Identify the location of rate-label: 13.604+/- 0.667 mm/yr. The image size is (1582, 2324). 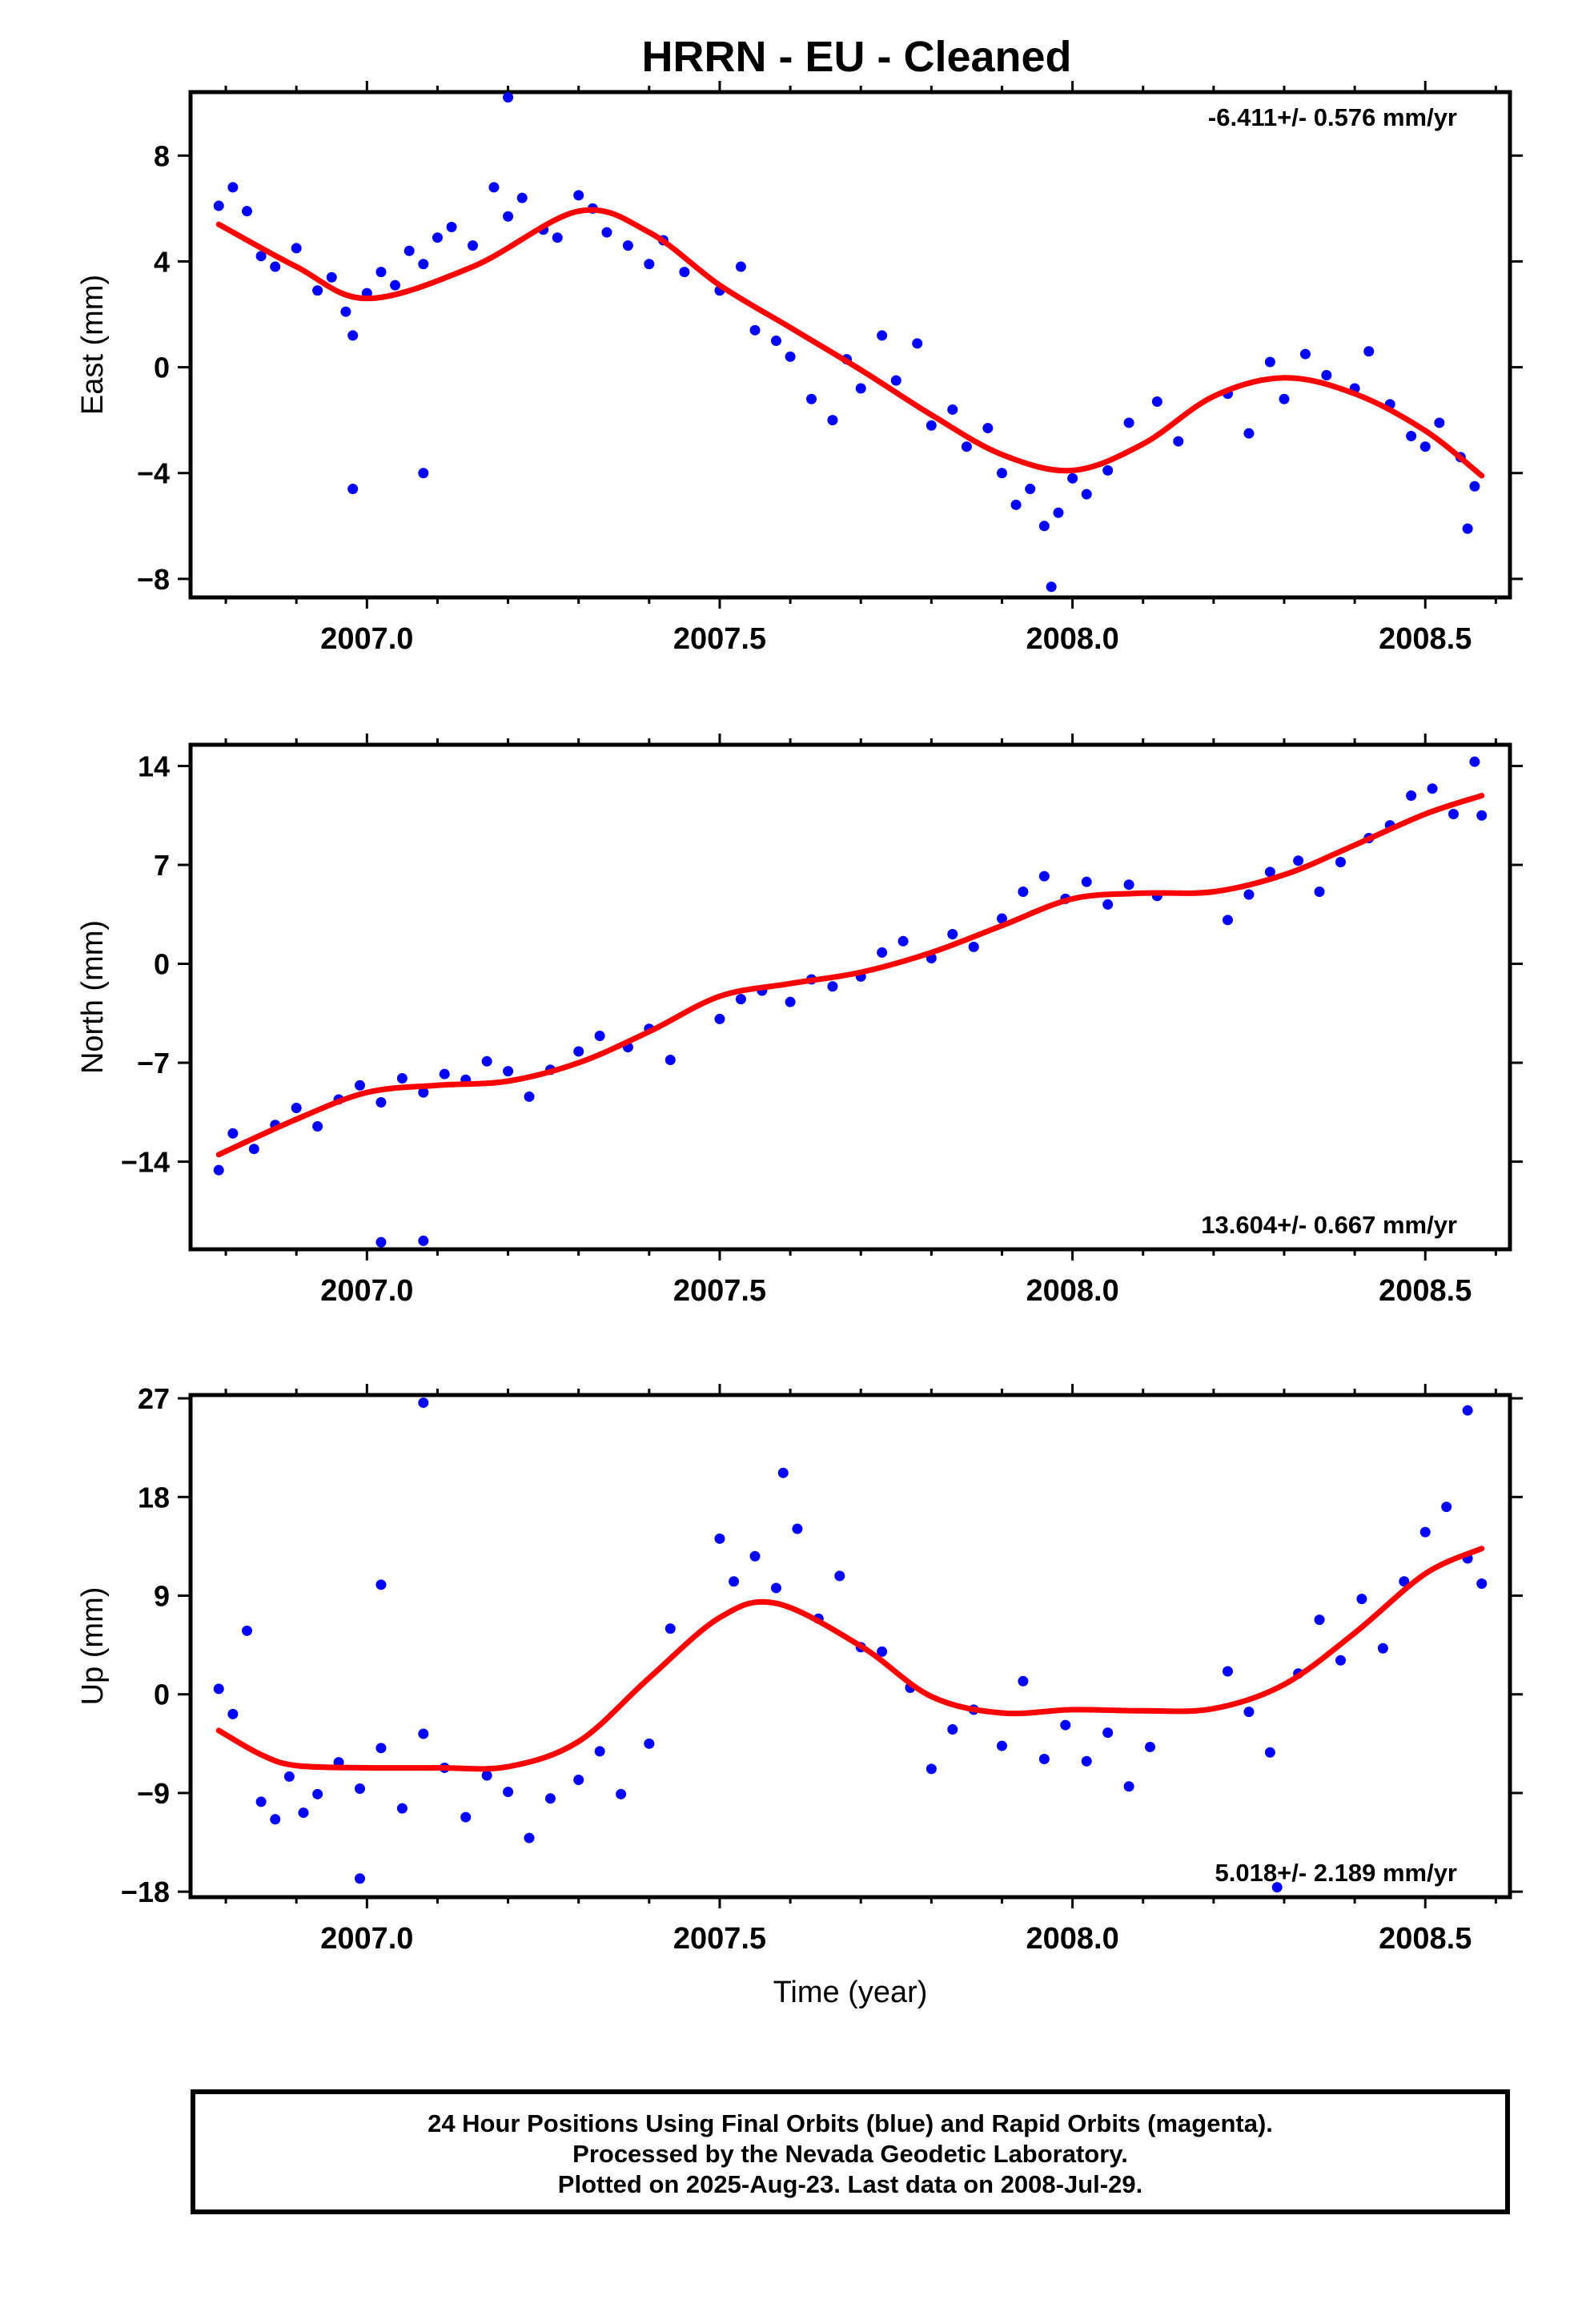
(1329, 1225).